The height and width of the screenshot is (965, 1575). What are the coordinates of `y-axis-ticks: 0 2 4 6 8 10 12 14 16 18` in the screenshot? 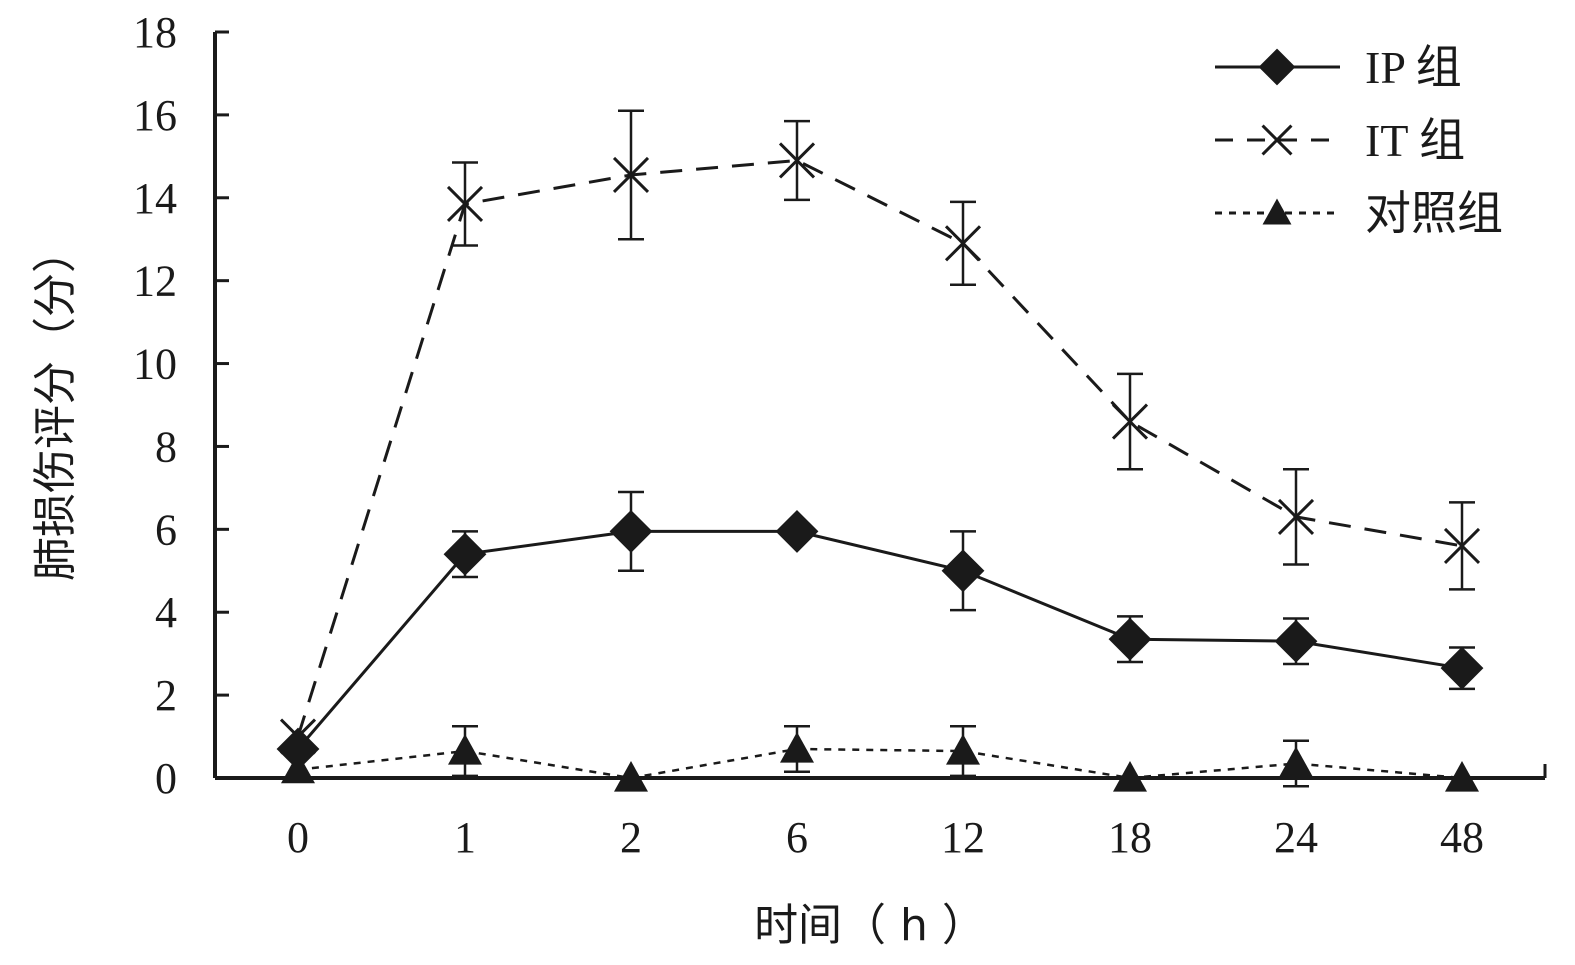 It's located at (181, 405).